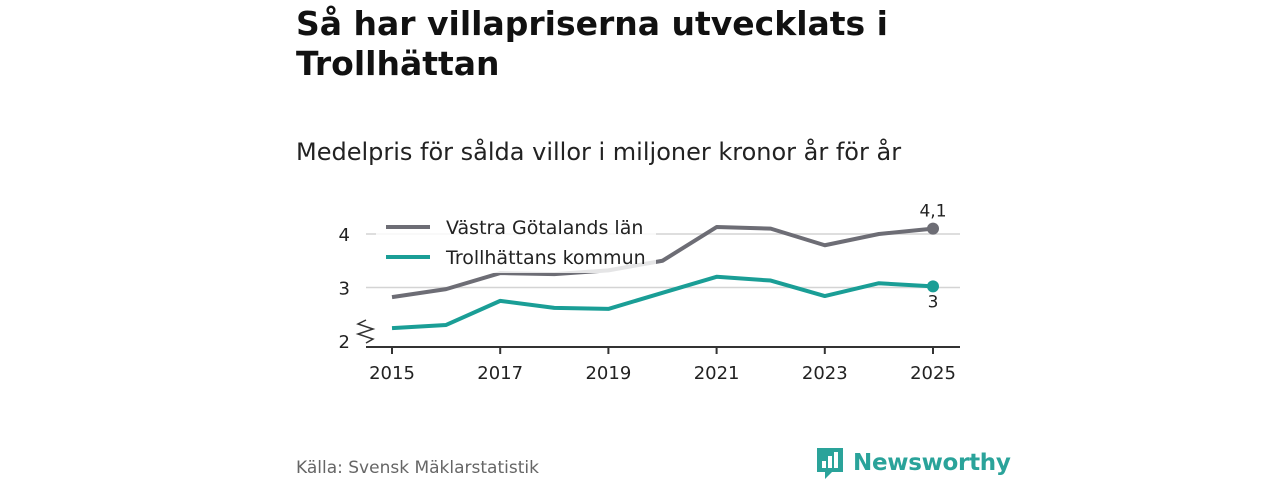 This screenshot has width=1280, height=480. Describe the element at coordinates (500, 373) in the screenshot. I see `x-tick-label-2017: 2017` at that location.